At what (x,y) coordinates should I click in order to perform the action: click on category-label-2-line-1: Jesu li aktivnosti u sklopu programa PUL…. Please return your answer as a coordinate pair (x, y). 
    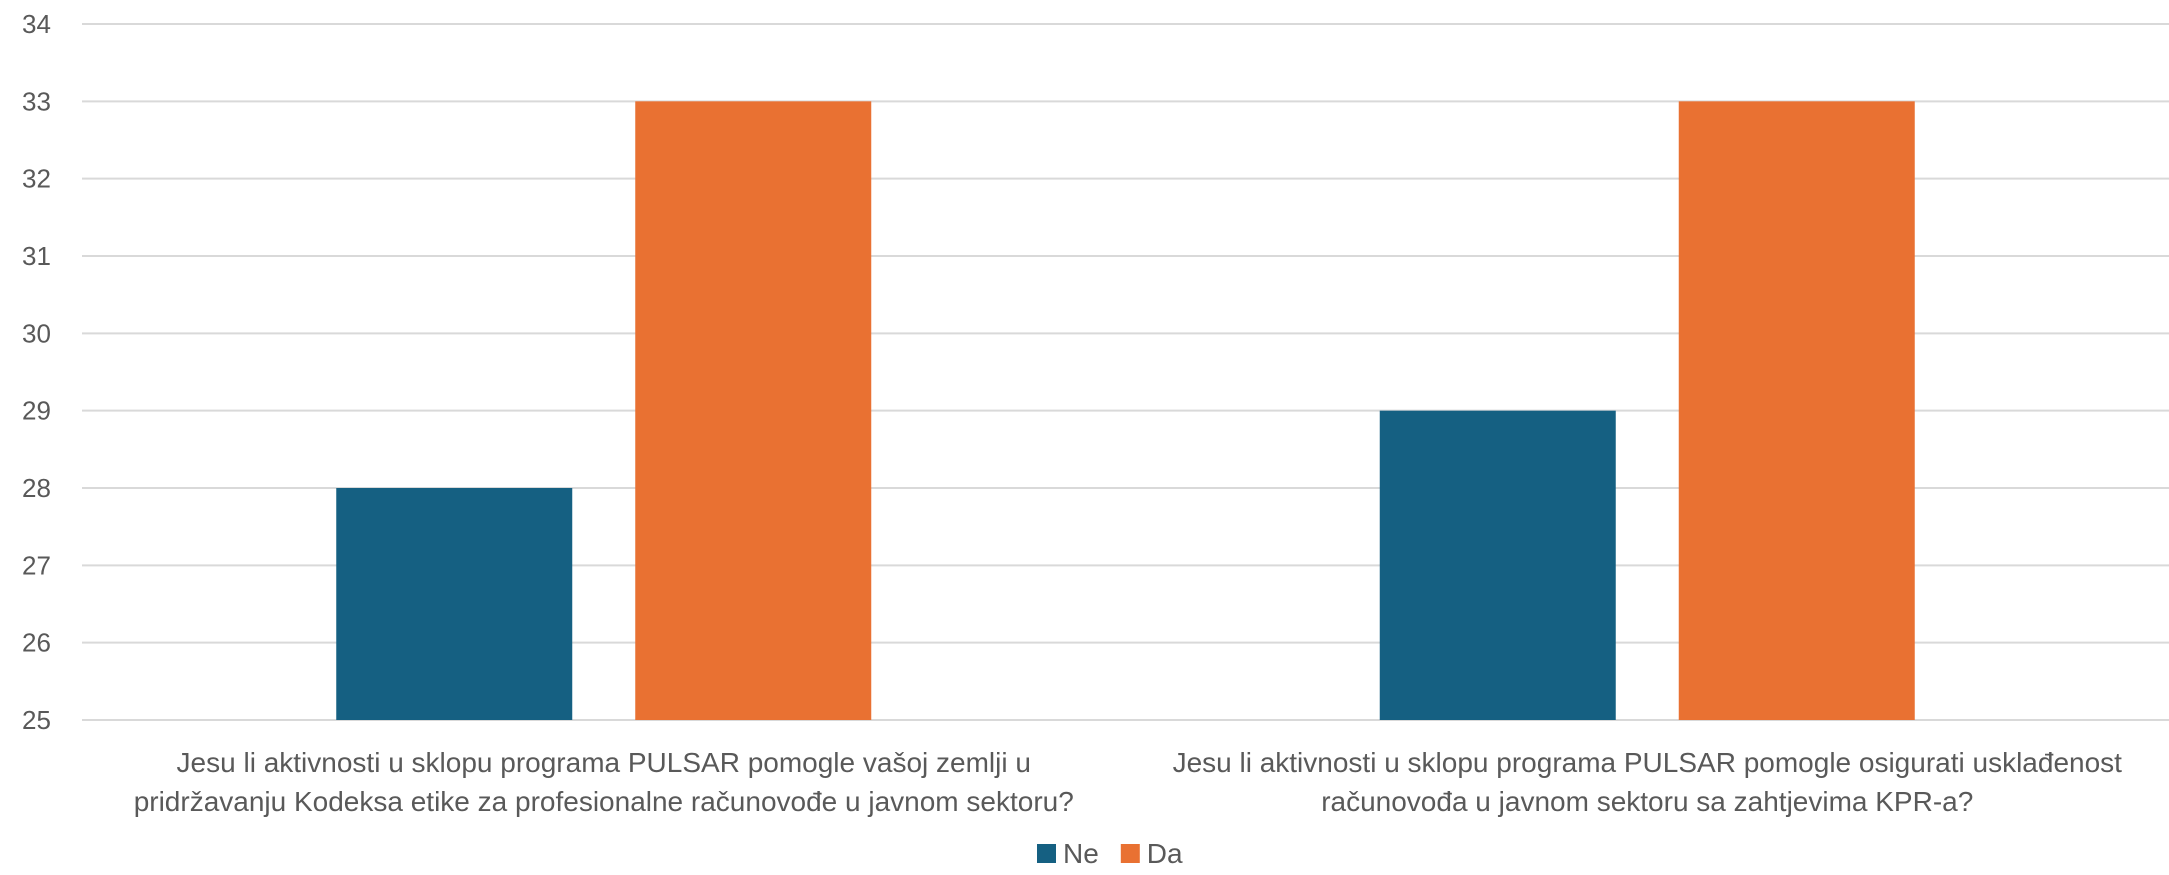
    Looking at the image, I should click on (1648, 762).